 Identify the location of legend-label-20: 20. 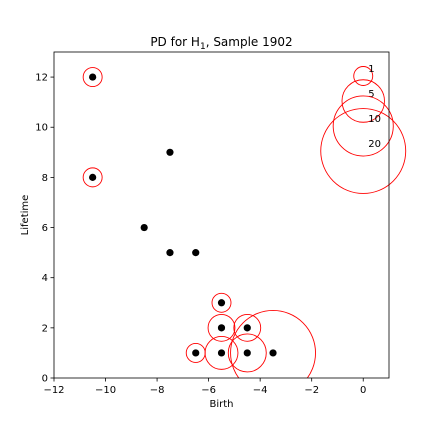
(374, 144).